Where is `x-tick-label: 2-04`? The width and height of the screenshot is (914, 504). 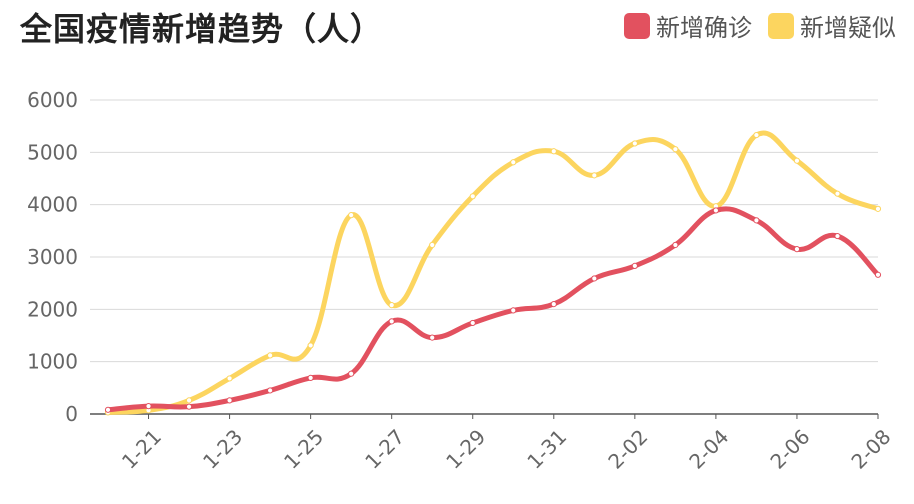
x-tick-label: 2-04 is located at coordinates (708, 449).